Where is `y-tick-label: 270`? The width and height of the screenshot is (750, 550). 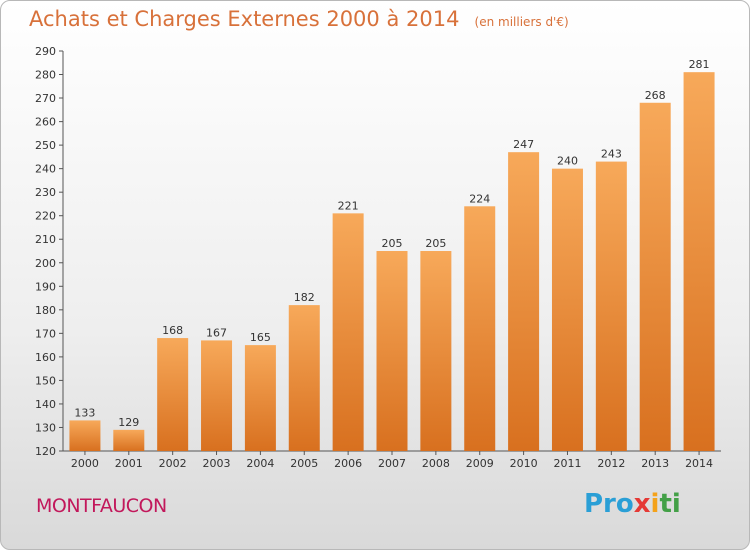
y-tick-label: 270 is located at coordinates (45, 98).